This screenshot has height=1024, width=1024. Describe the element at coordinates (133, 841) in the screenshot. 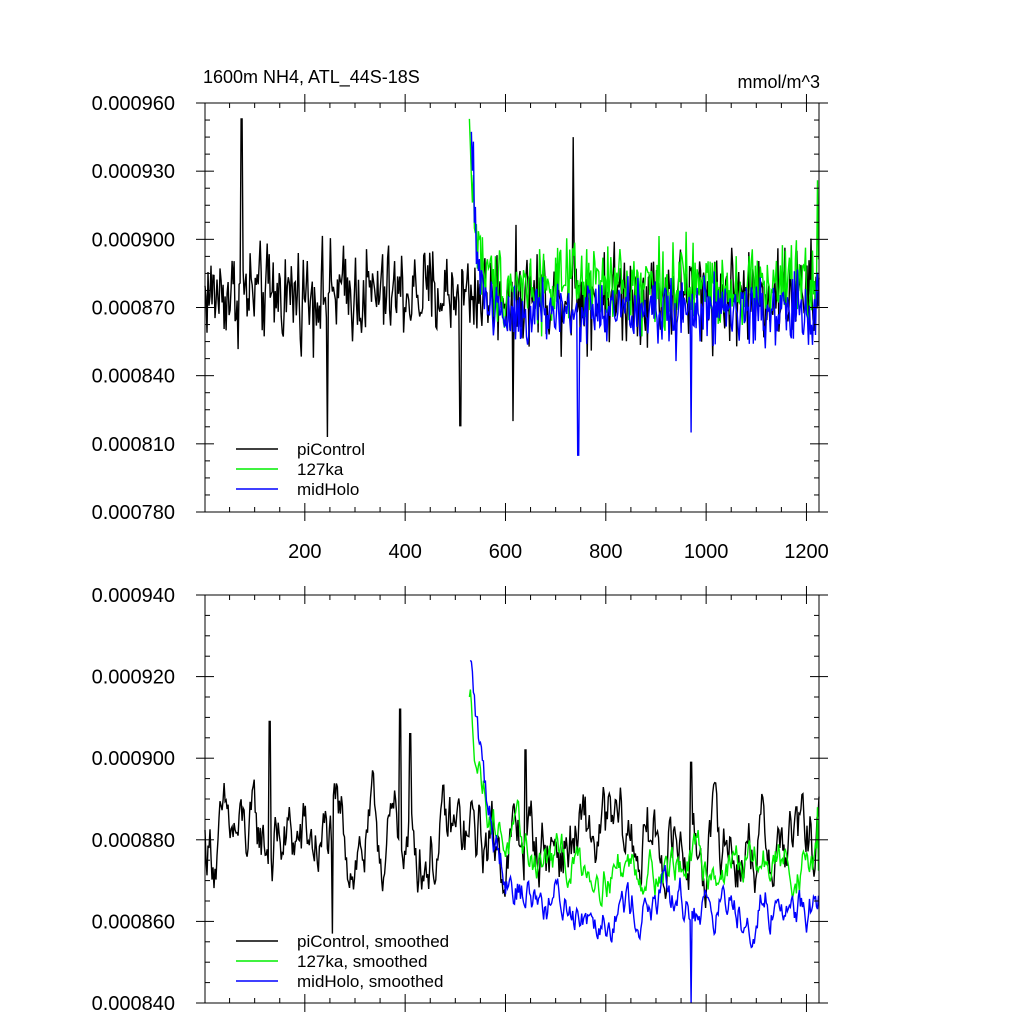

I see `y-tick-label: 0.000880` at that location.